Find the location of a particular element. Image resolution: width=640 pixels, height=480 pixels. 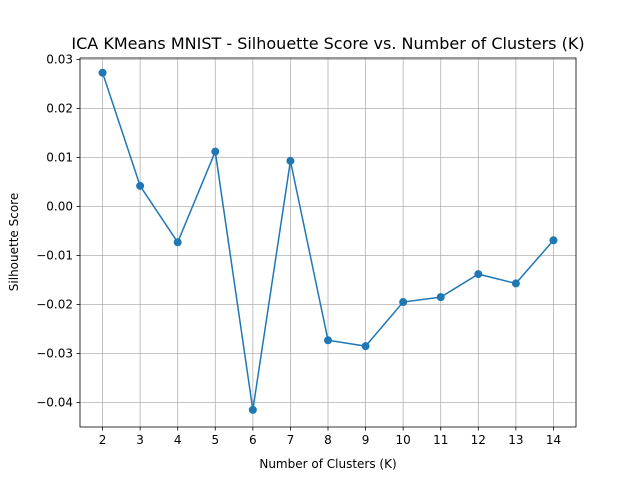

x-tick-label: 10 is located at coordinates (403, 440).